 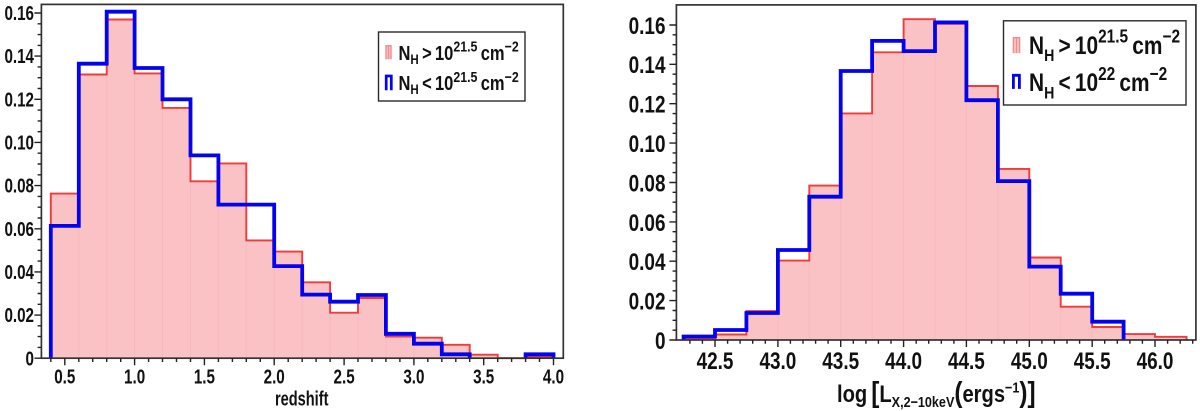 I want to click on svg-text: NH < 1021.5 cm−2, so click(x=459, y=83).